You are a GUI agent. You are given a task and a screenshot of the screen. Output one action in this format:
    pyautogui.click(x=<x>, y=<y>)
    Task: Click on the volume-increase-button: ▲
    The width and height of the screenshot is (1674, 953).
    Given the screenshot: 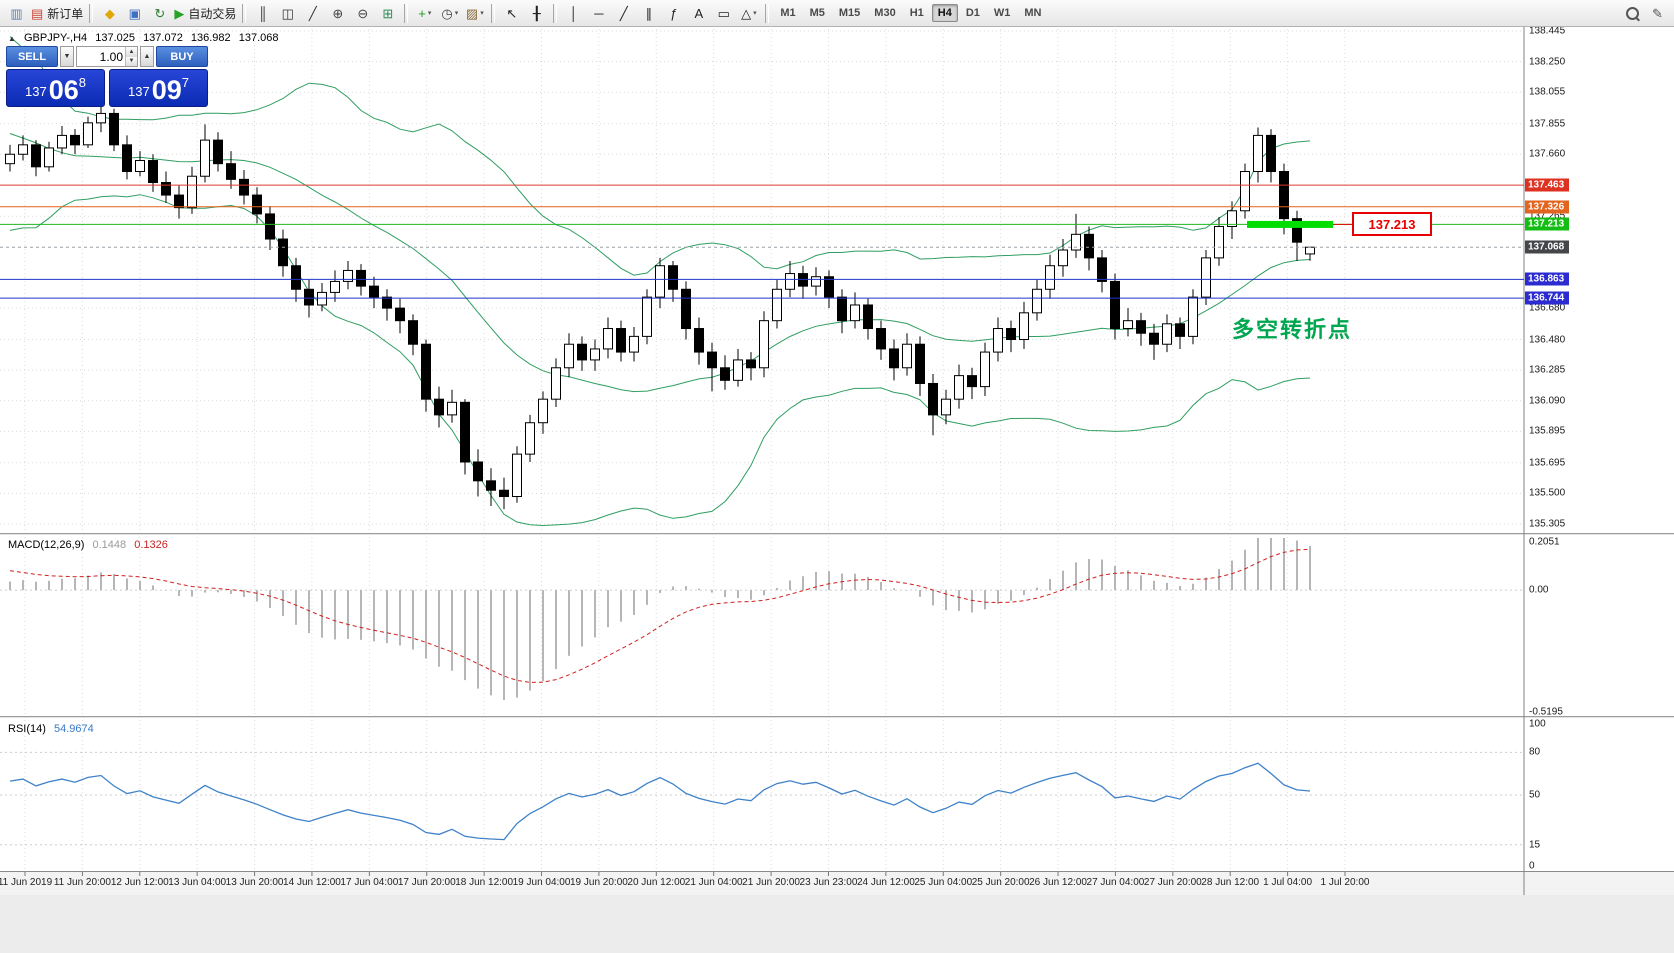 What is the action you would take?
    pyautogui.click(x=131, y=52)
    